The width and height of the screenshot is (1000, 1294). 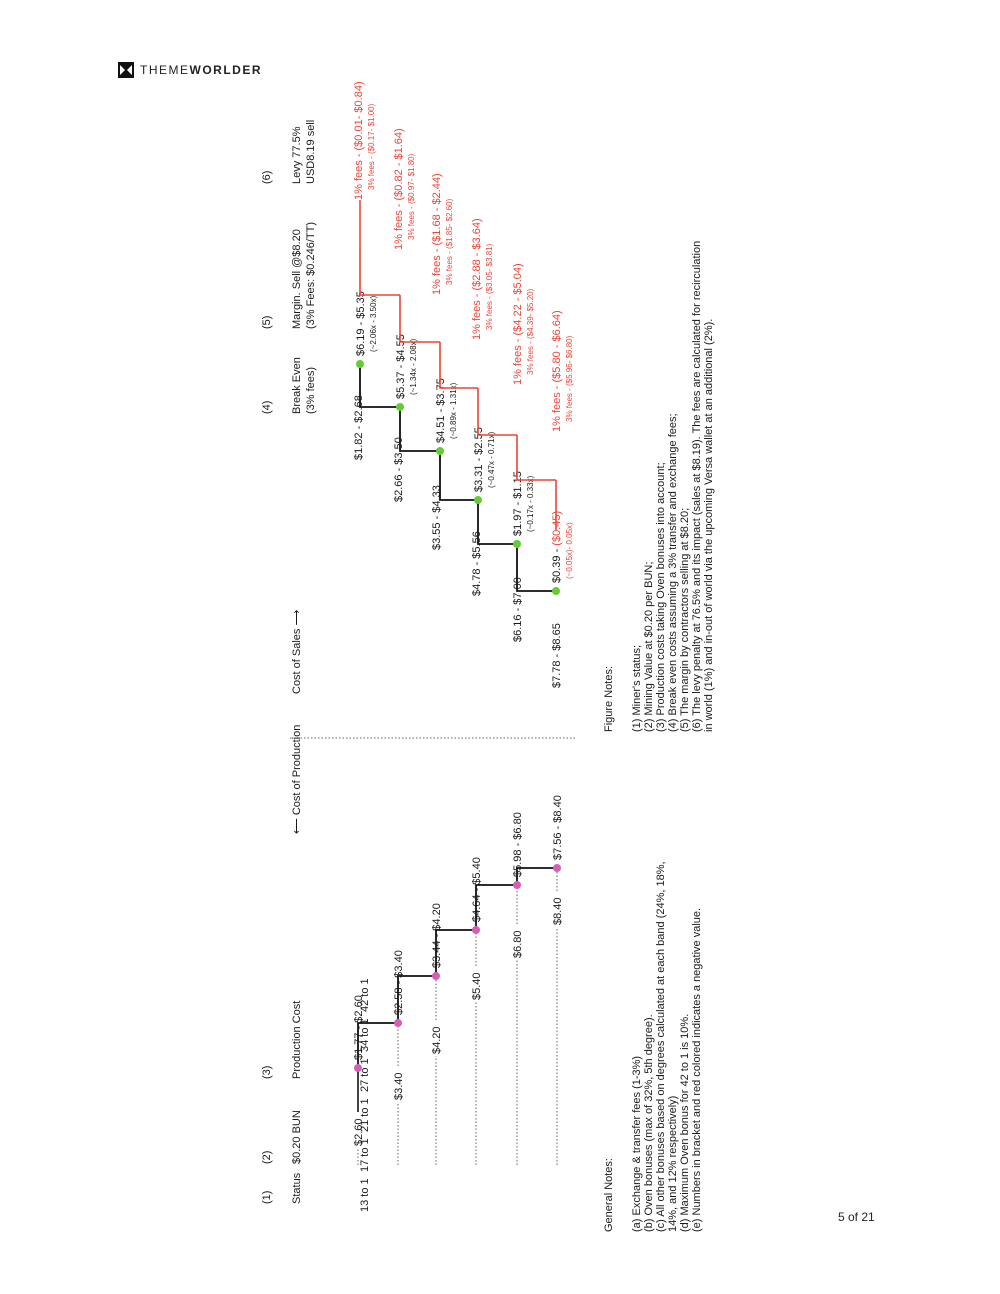 What do you see at coordinates (437, 234) in the screenshot?
I see `levy-1pct-label: 1% fees - ($1.68 - $2.44)` at bounding box center [437, 234].